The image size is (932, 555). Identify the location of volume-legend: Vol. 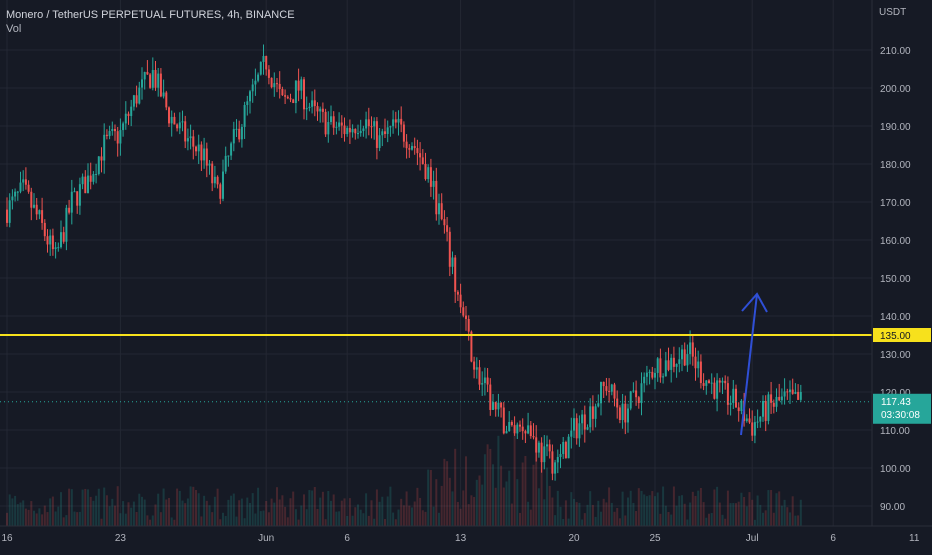
(14, 29).